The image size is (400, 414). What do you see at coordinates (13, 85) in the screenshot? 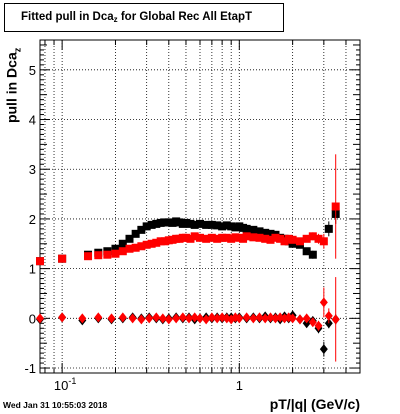
I see `y-axis-label: pull in Dcaz` at bounding box center [13, 85].